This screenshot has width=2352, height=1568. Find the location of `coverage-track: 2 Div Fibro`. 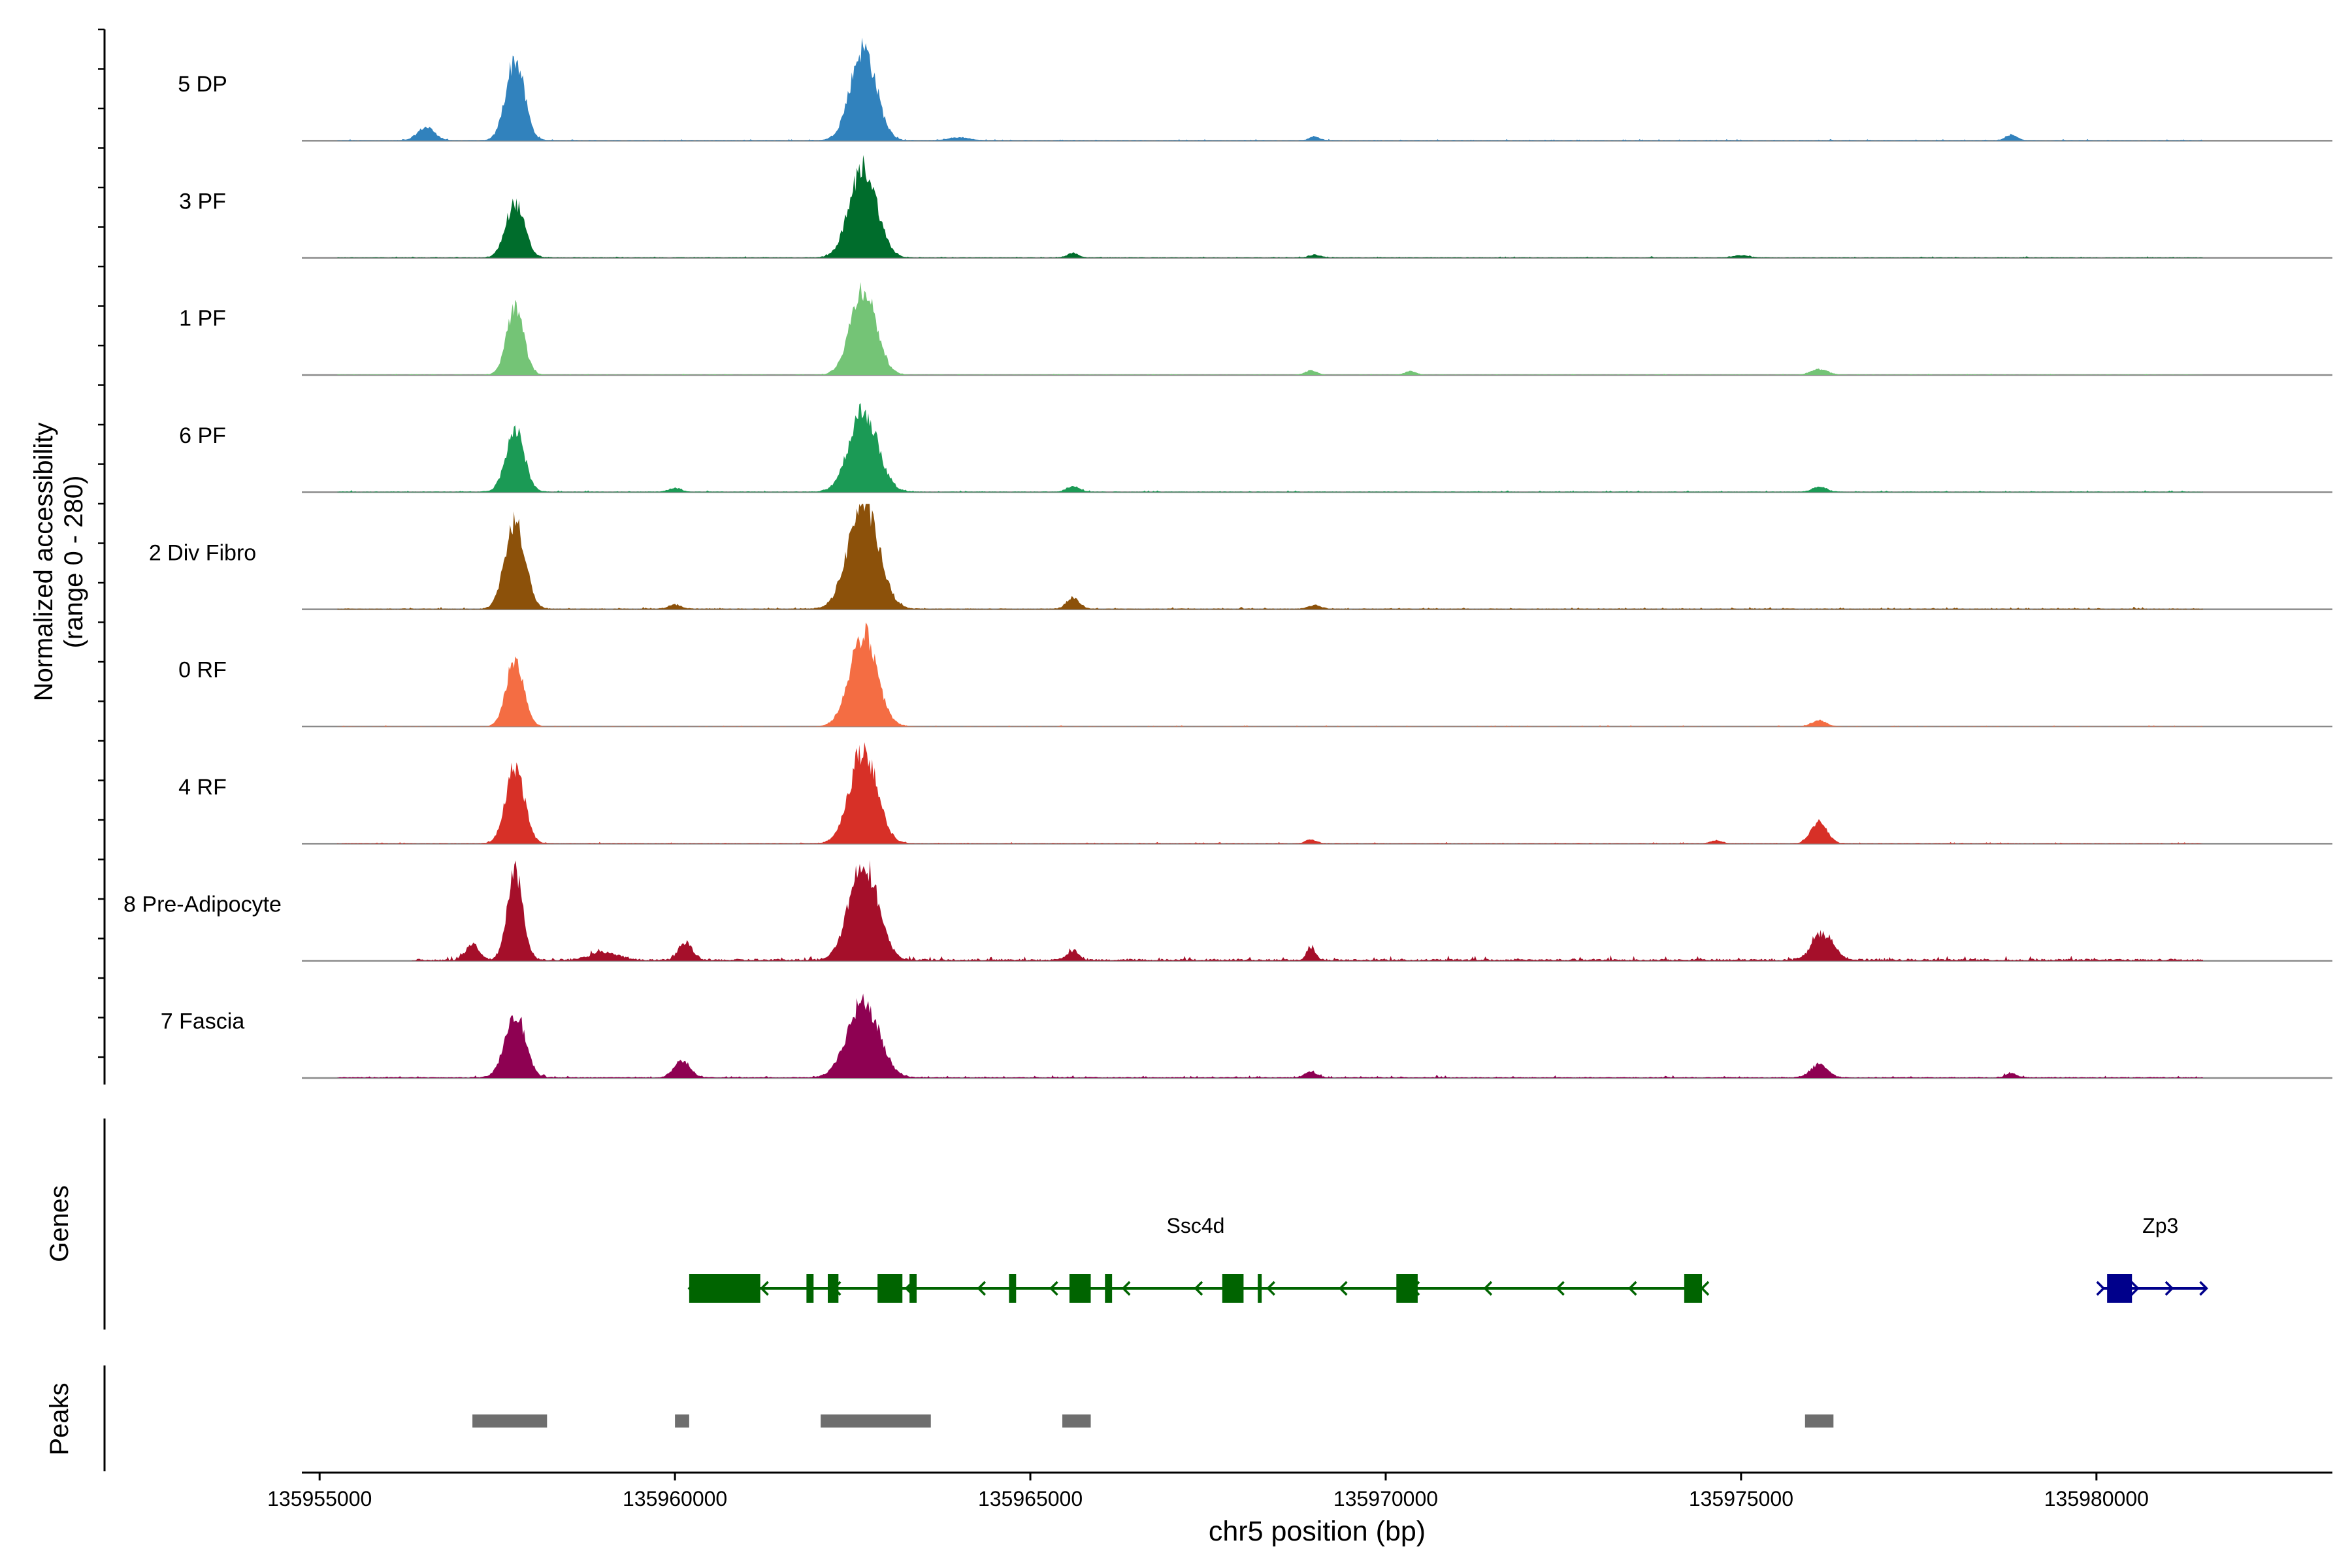

coverage-track: 2 Div Fibro is located at coordinates (1240, 557).